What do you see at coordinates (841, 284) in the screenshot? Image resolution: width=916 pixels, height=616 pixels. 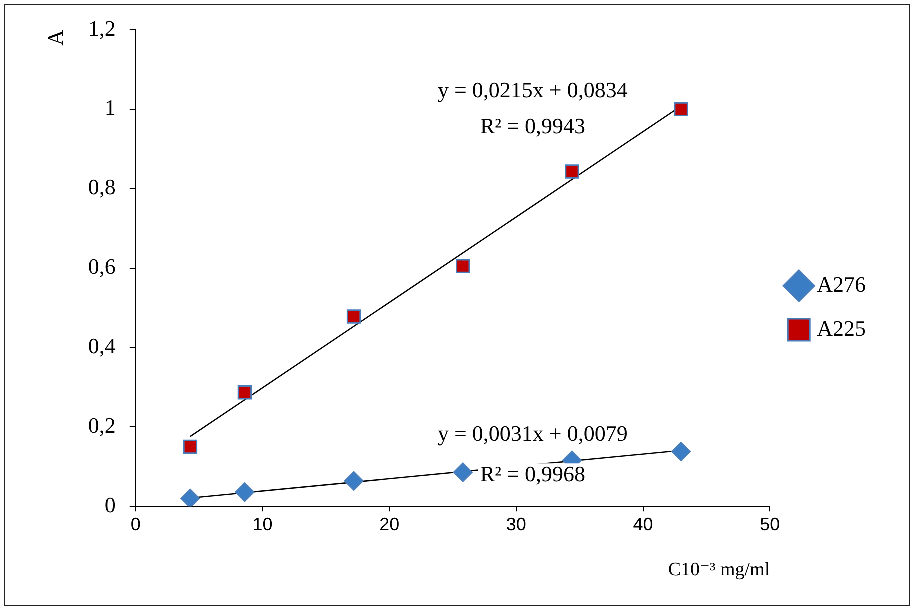 I see `legend-label: A276` at bounding box center [841, 284].